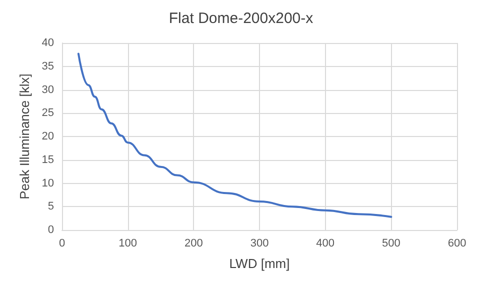 The width and height of the screenshot is (482, 290). Describe the element at coordinates (24, 137) in the screenshot. I see `y-axis-title: Peak Illuminance [klx]` at that location.